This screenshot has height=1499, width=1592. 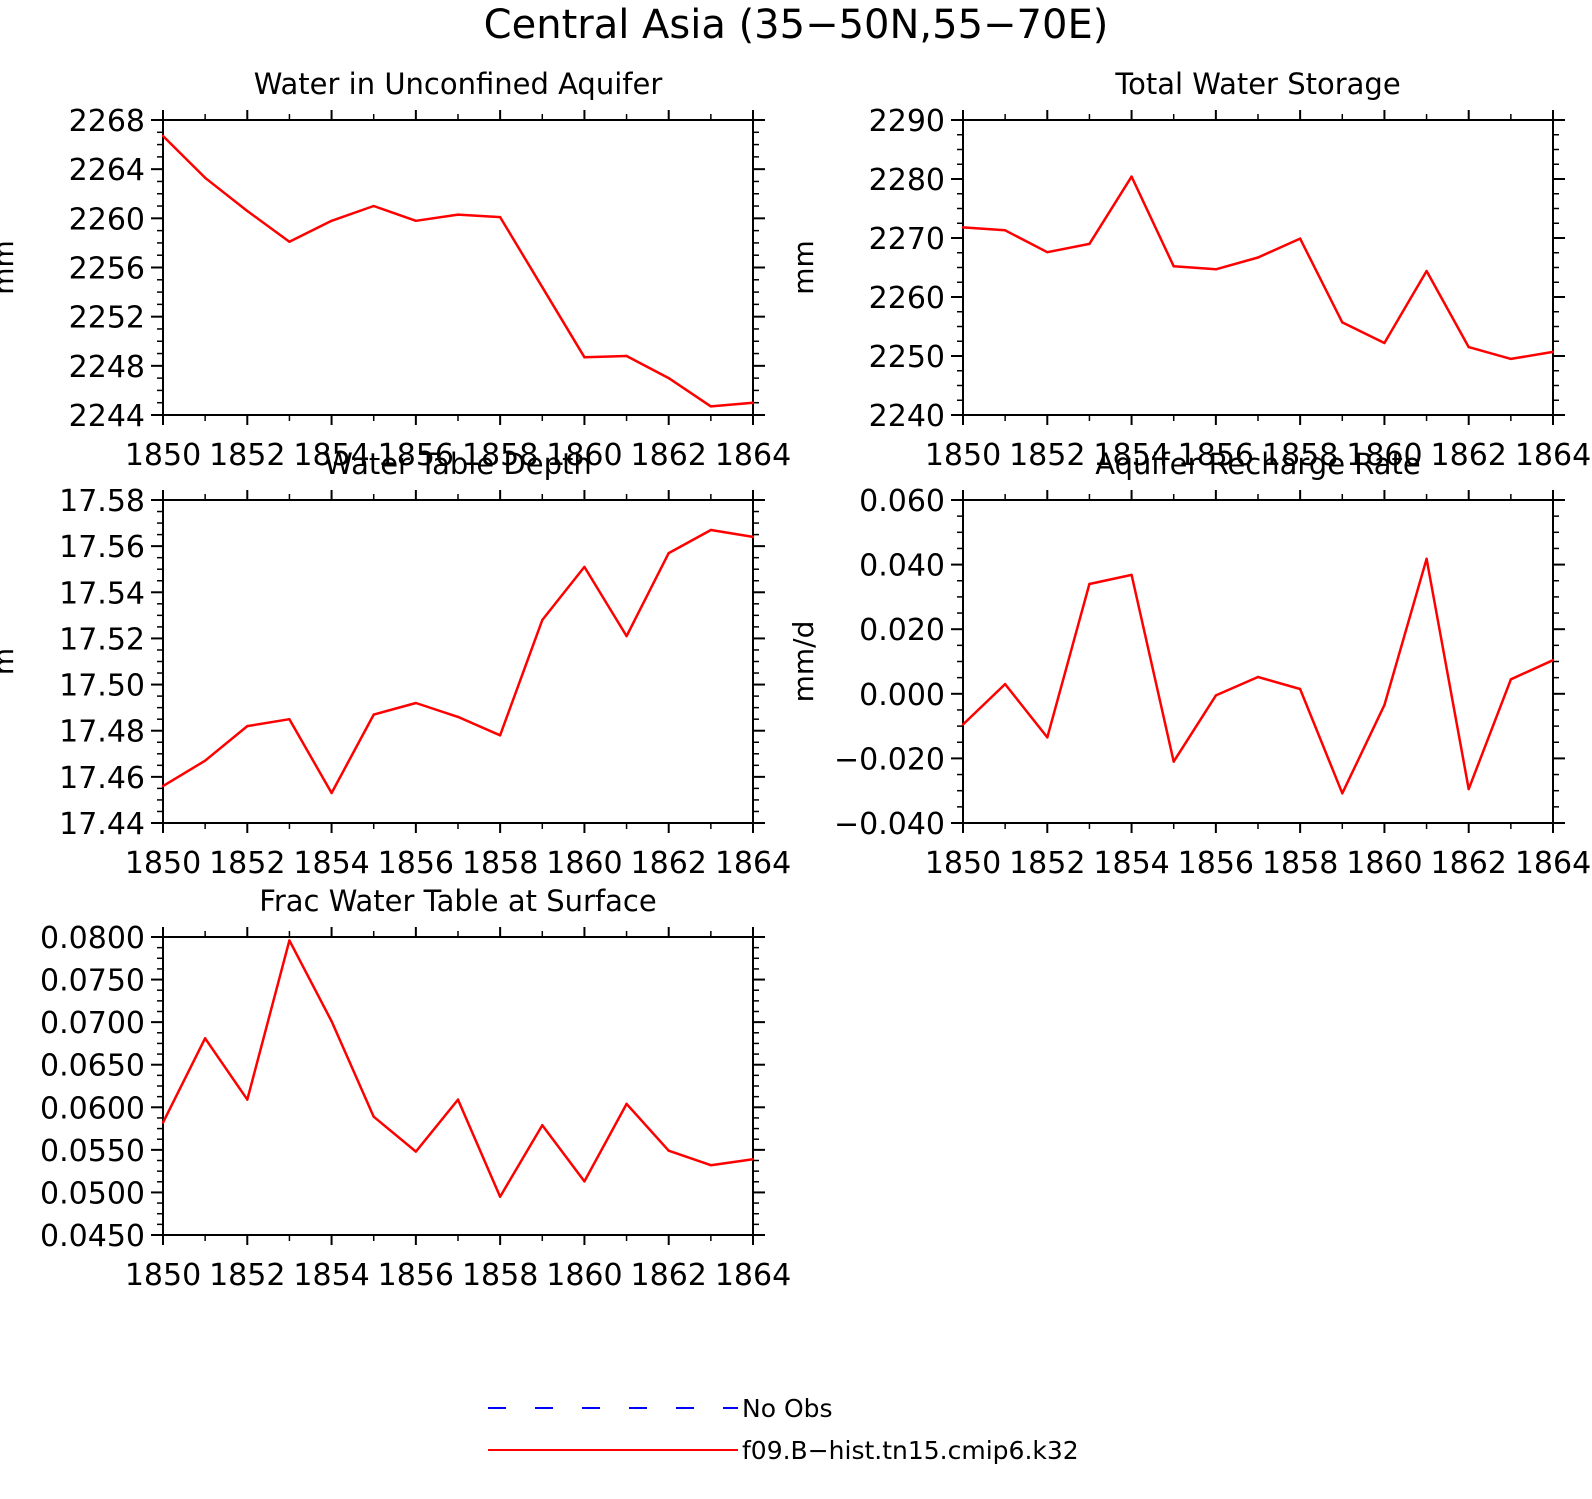 I want to click on y-axis-label: mm, so click(x=10, y=267).